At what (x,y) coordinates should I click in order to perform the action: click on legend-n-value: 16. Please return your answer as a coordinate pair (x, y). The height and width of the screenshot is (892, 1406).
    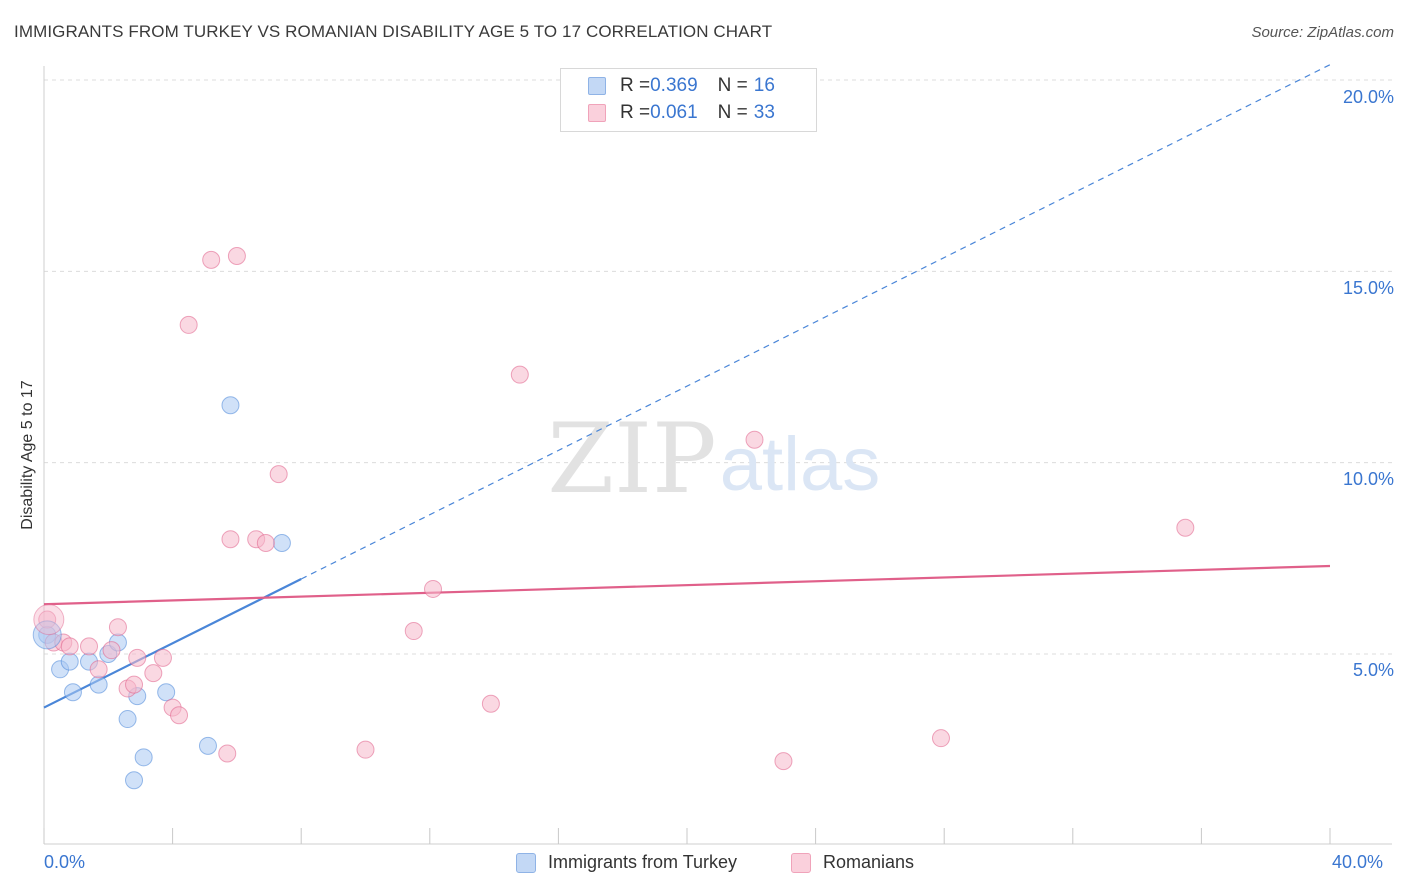
    Looking at the image, I should click on (764, 85).